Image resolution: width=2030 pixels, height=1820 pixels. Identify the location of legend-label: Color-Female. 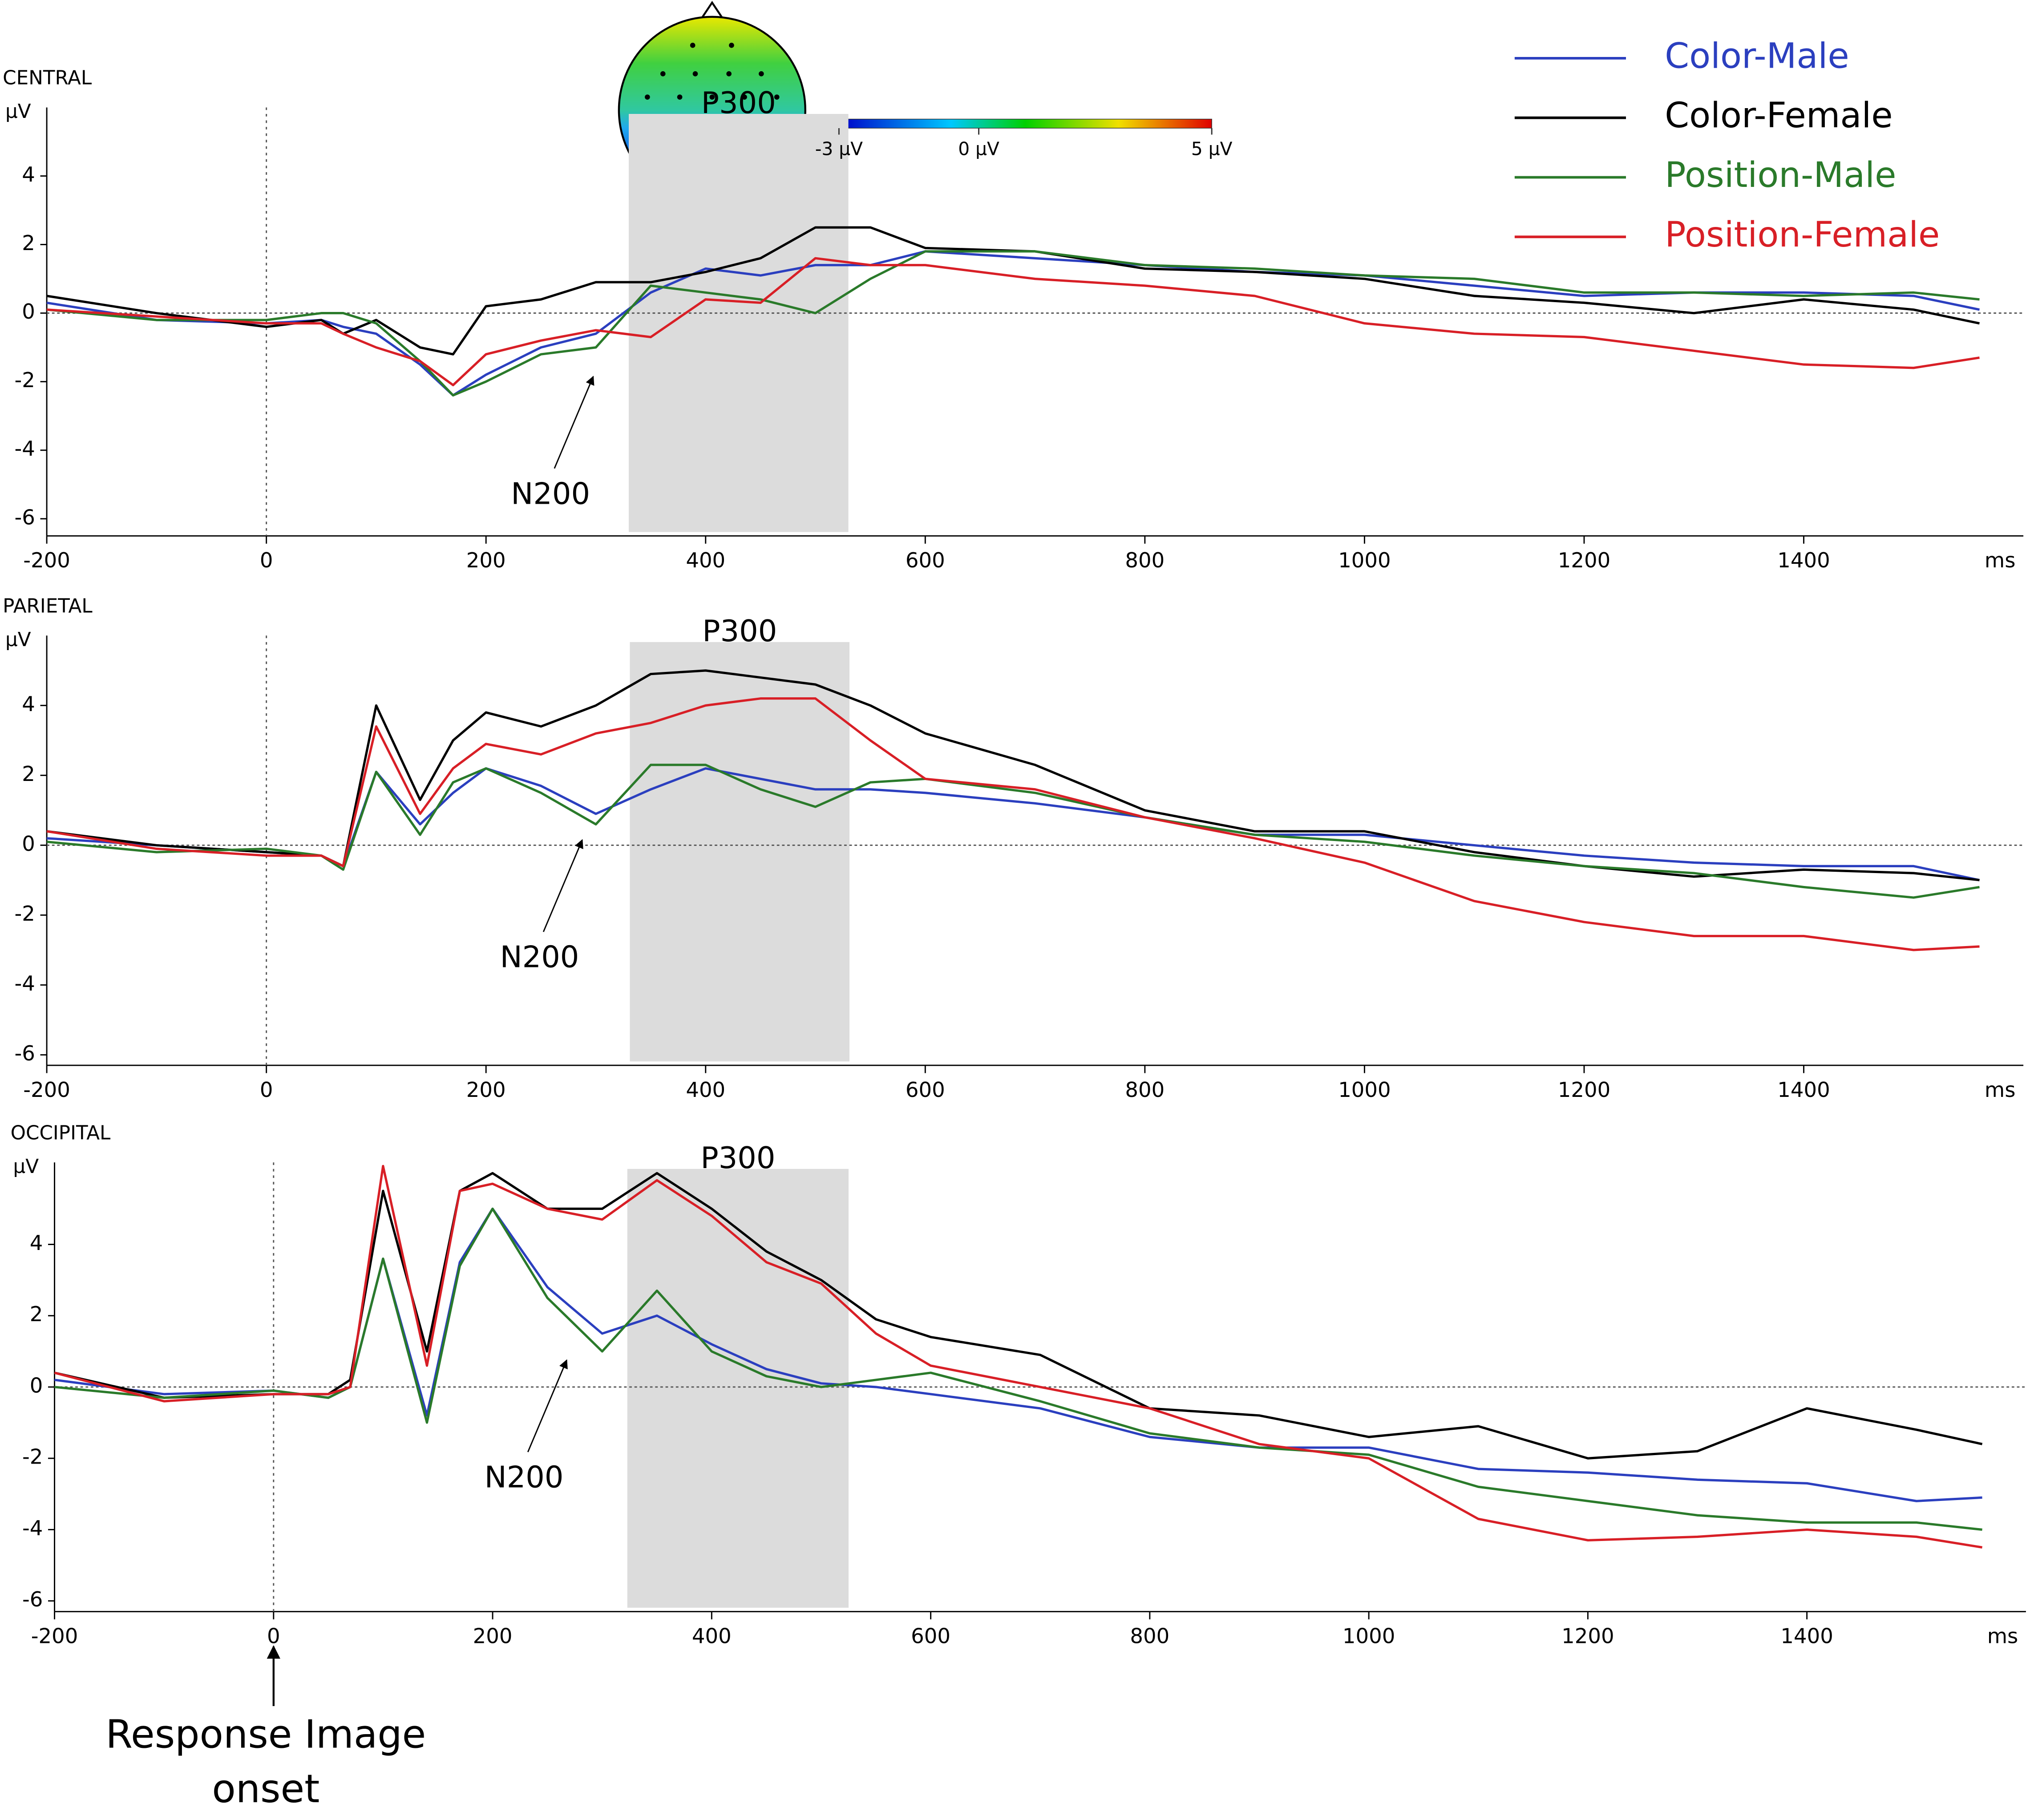
(1779, 115).